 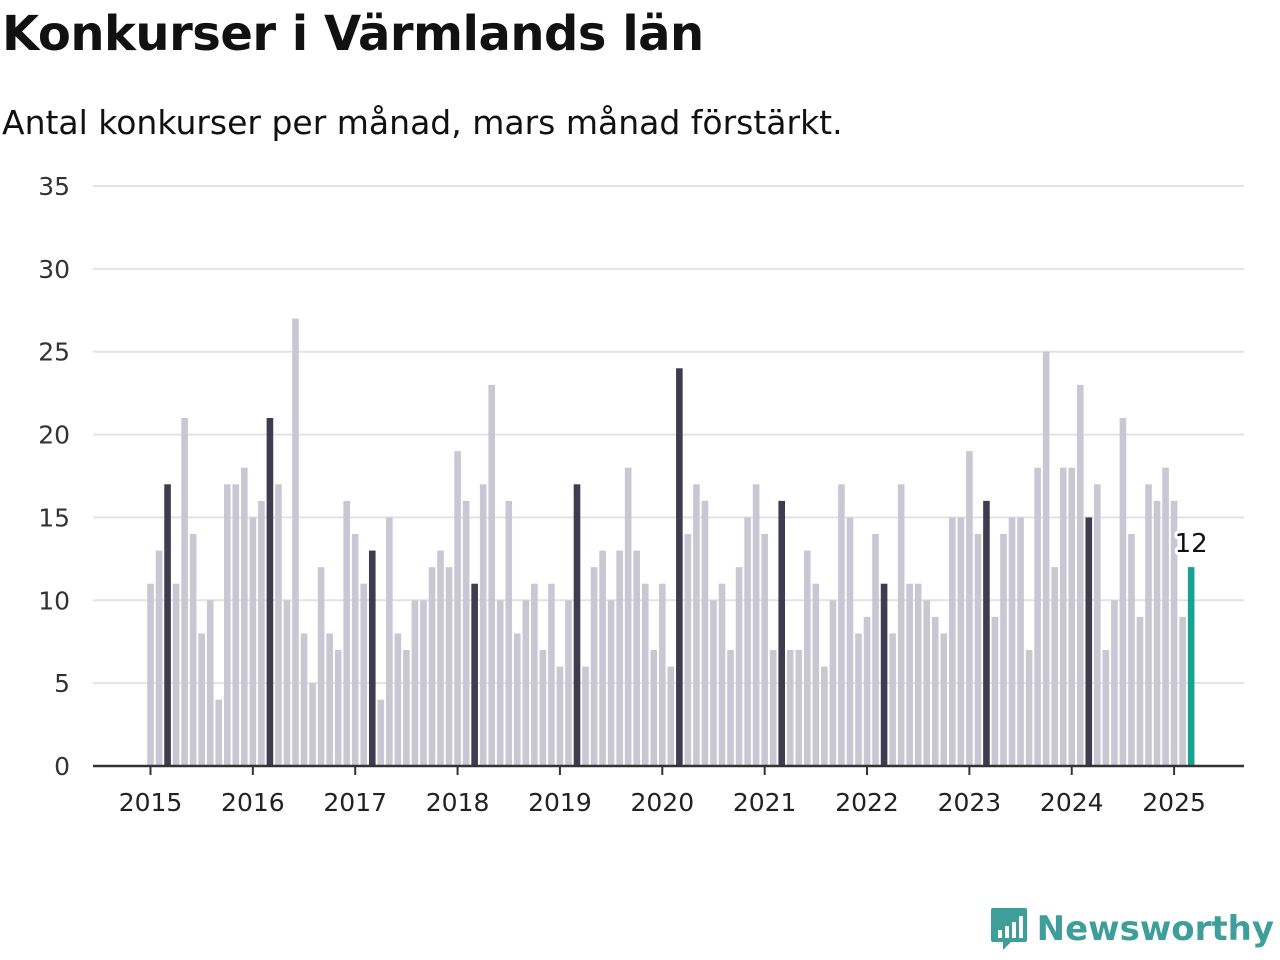 I want to click on x-tick-label: 2016, so click(x=253, y=802).